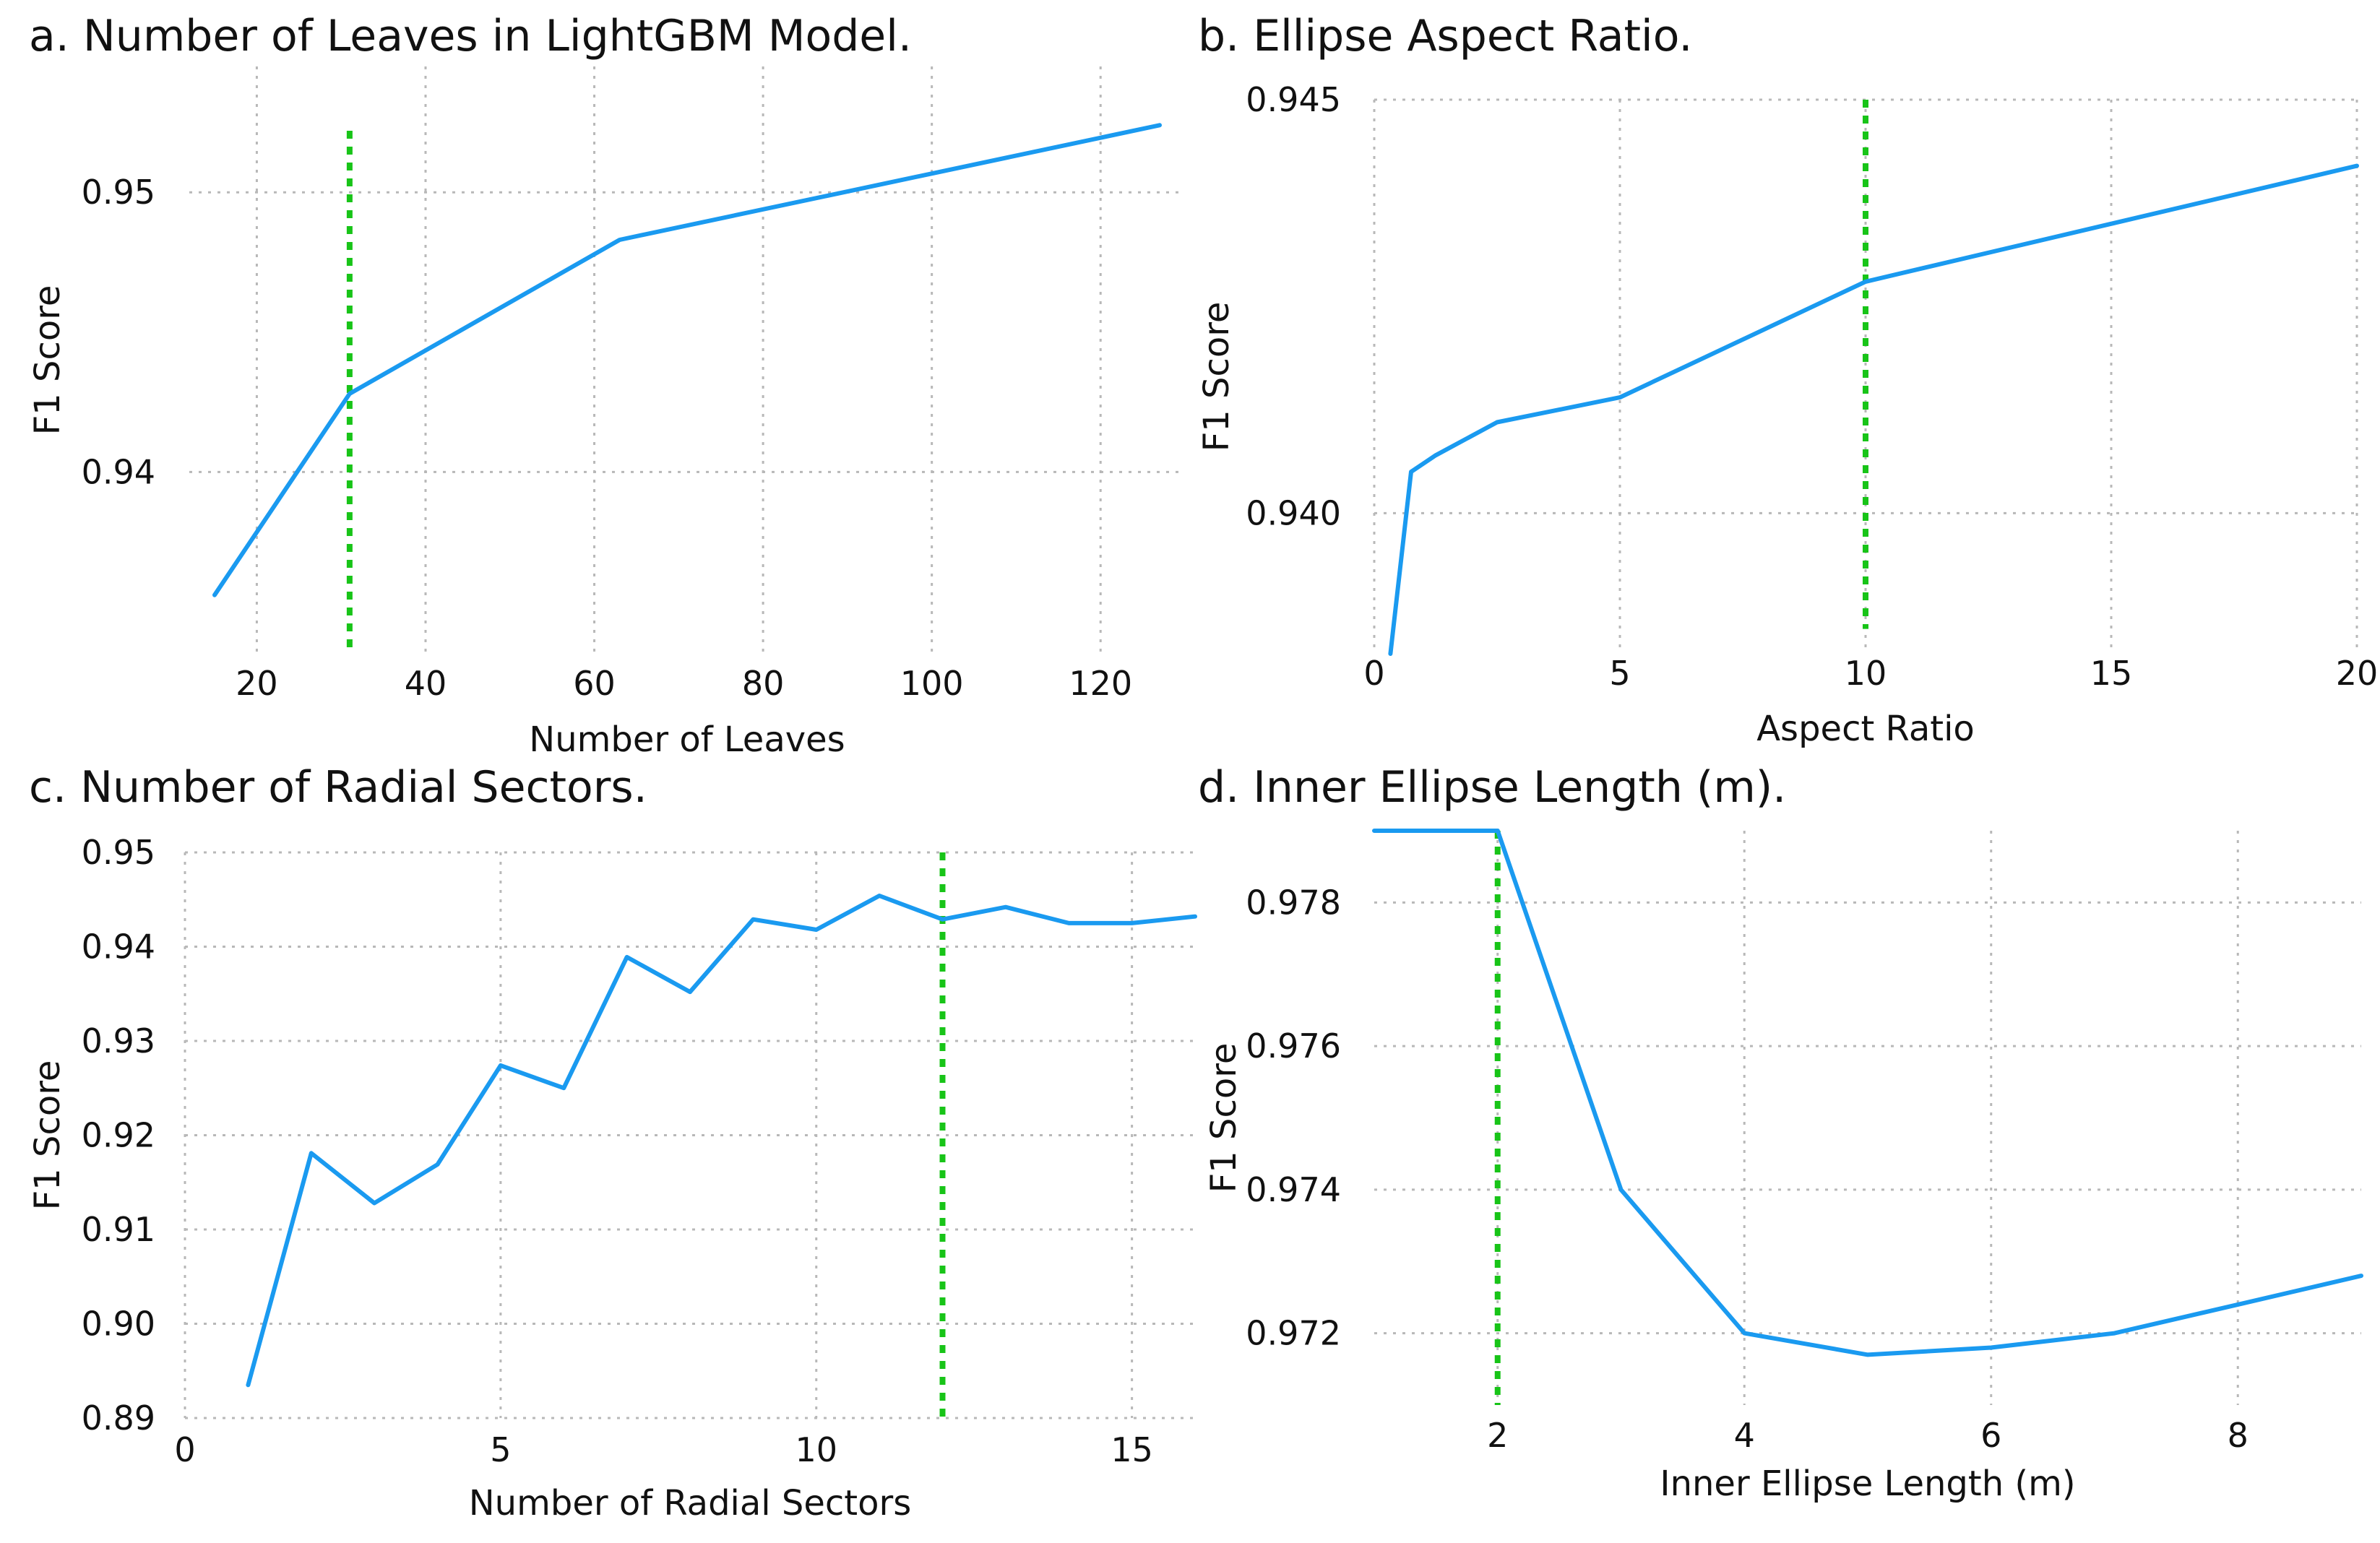  What do you see at coordinates (118, 1229) in the screenshot?
I see `y-tick-label: 0.91` at bounding box center [118, 1229].